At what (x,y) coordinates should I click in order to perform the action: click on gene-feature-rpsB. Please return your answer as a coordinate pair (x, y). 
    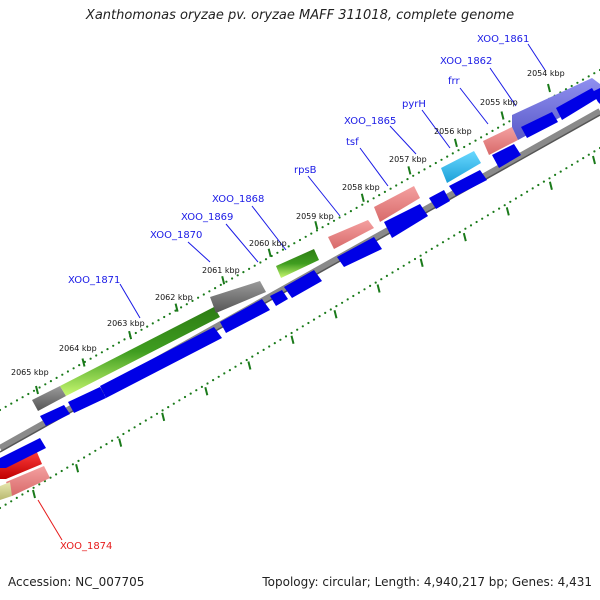
    Looking at the image, I should click on (351, 234).